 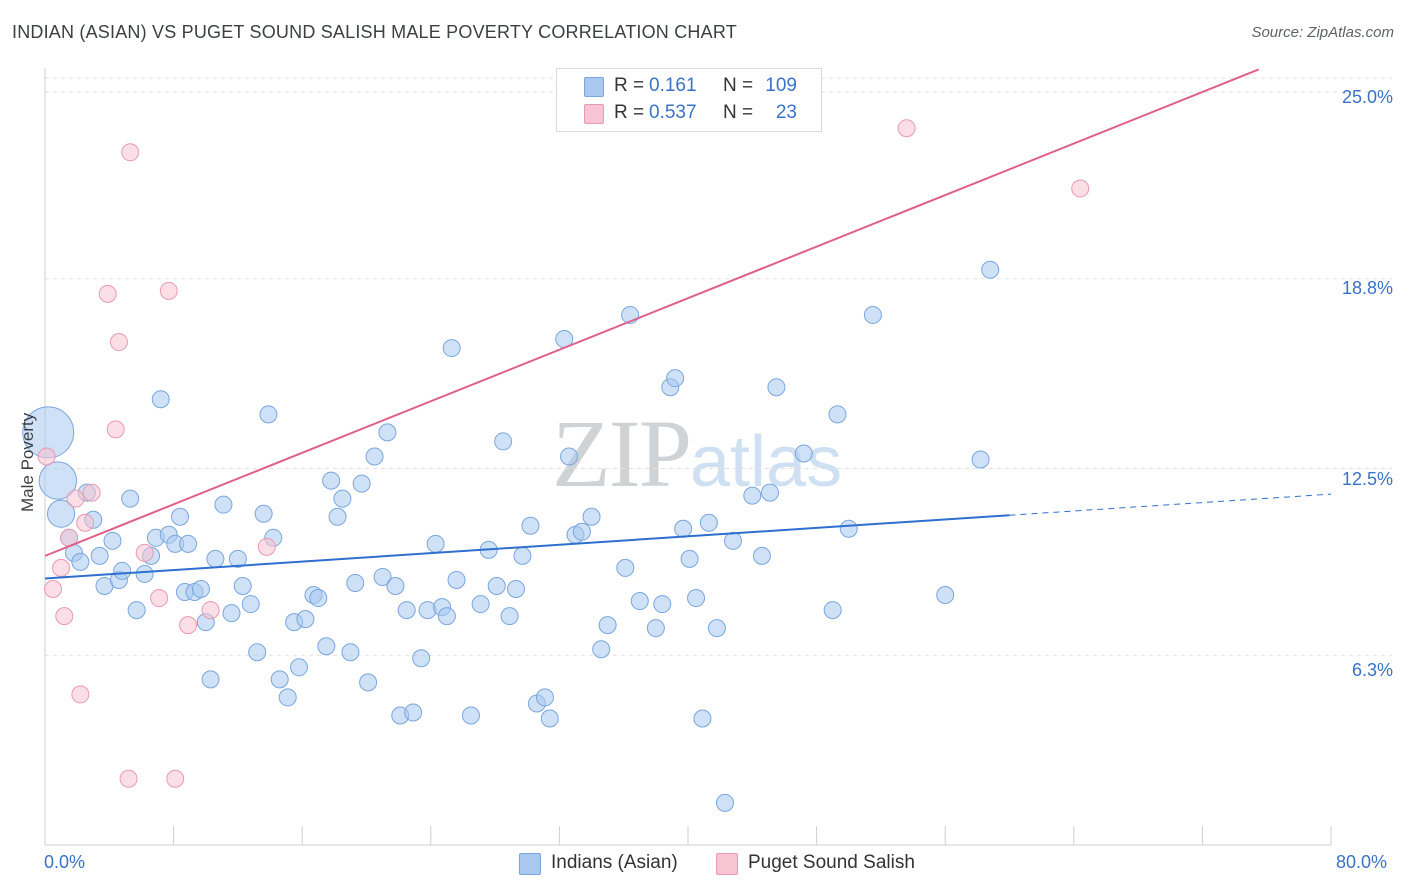 I want to click on source-label: Source: ZipAtlas.com, so click(x=1322, y=32).